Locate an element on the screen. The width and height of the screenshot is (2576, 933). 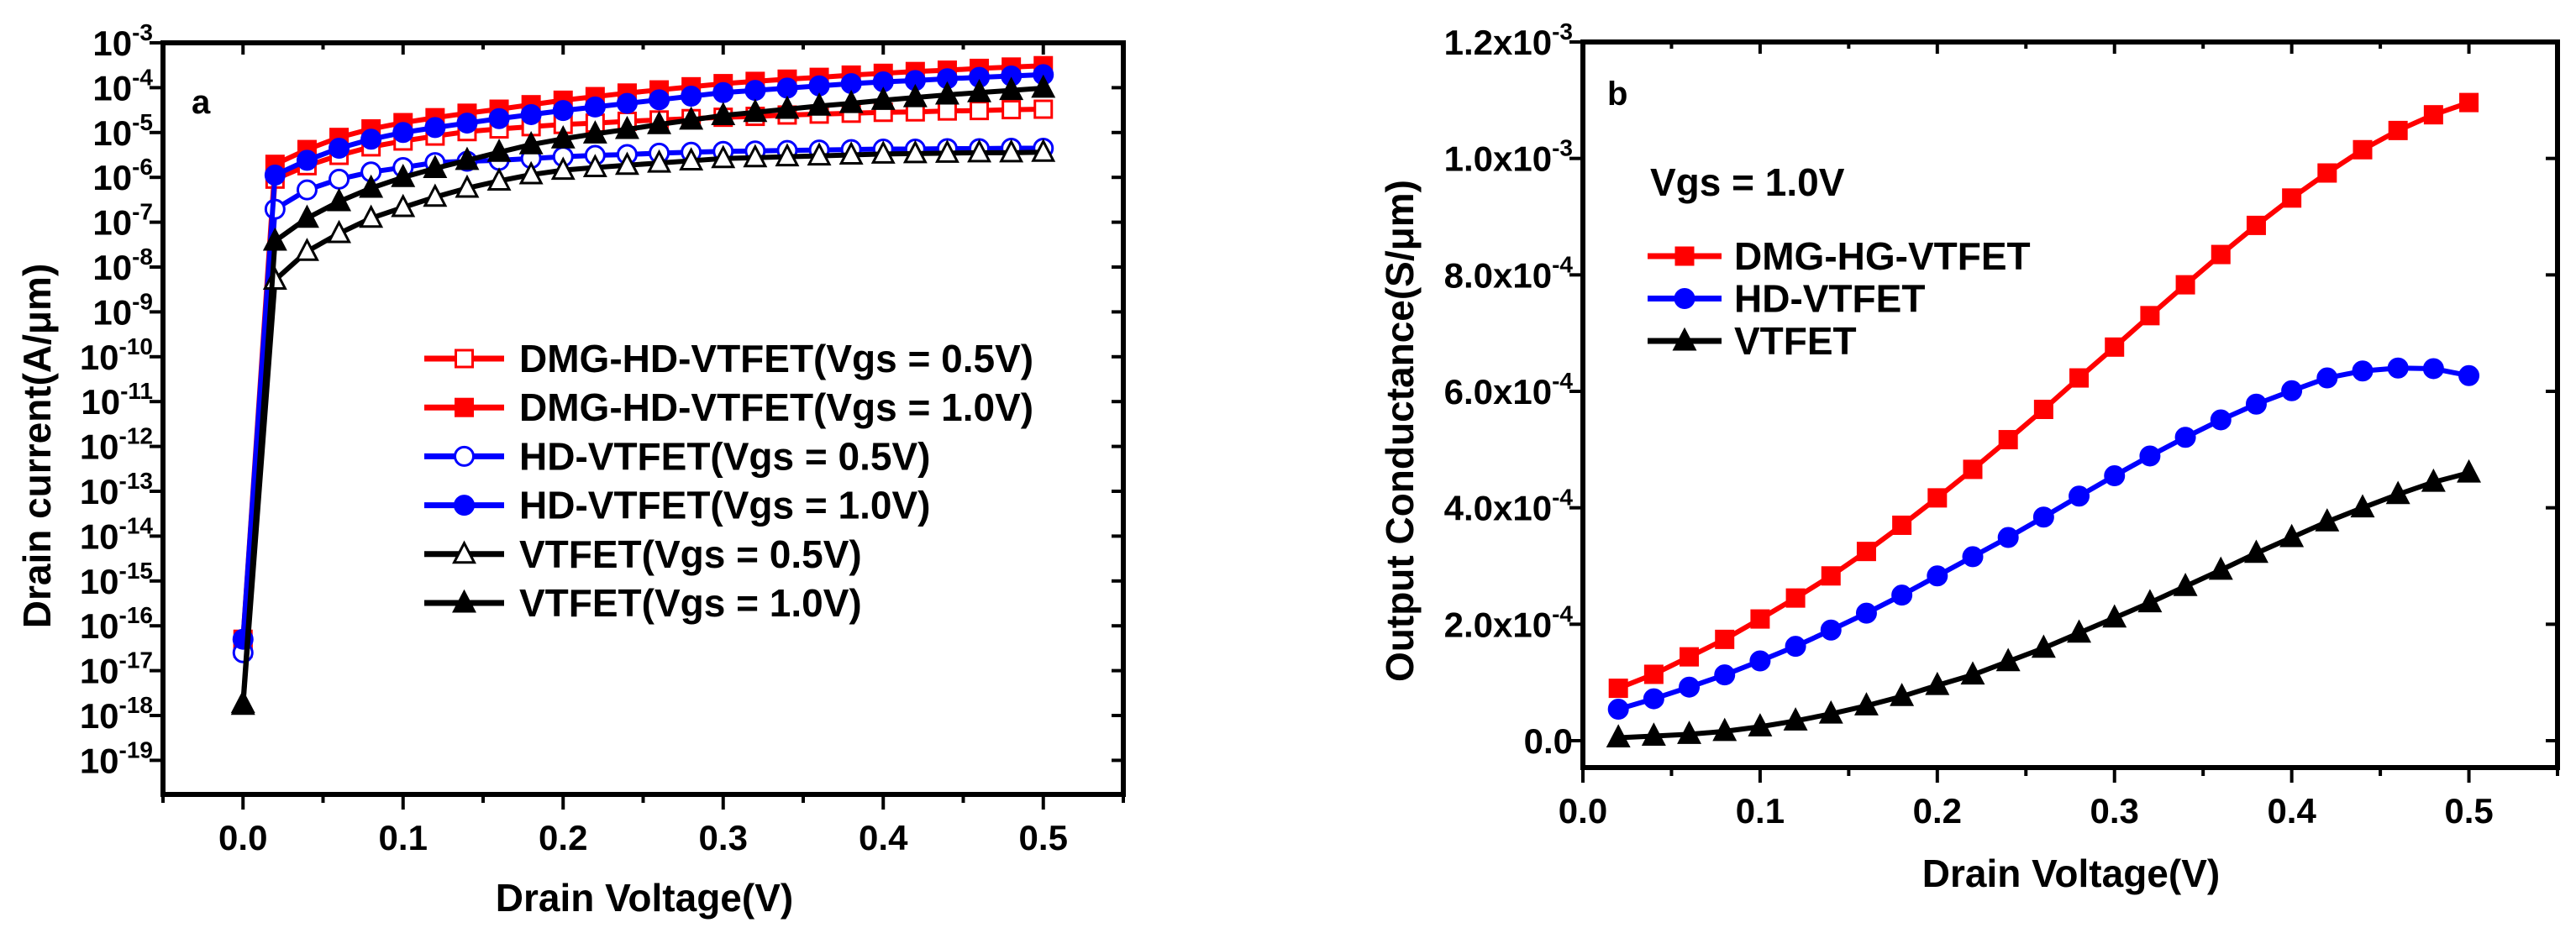
x-tick-label: 0.2 is located at coordinates (1937, 811).